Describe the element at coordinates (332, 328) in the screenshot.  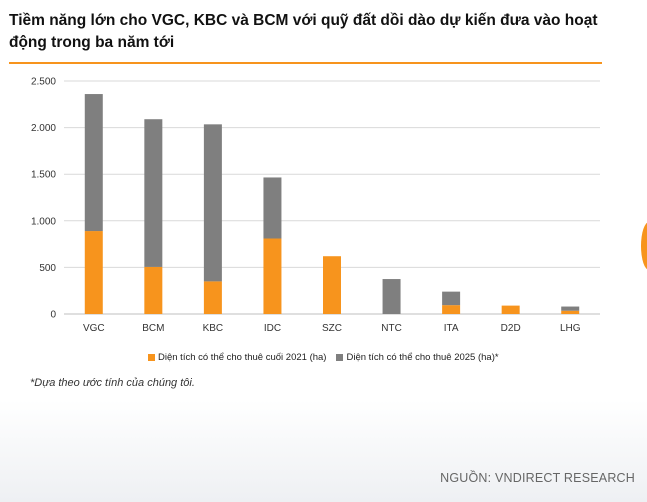
I see `x-tick-label: SZC` at that location.